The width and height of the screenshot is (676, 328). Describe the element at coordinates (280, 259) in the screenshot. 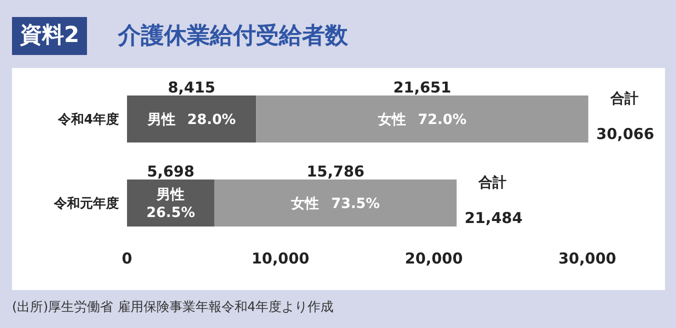

I see `x-tick-label: 10,000` at that location.